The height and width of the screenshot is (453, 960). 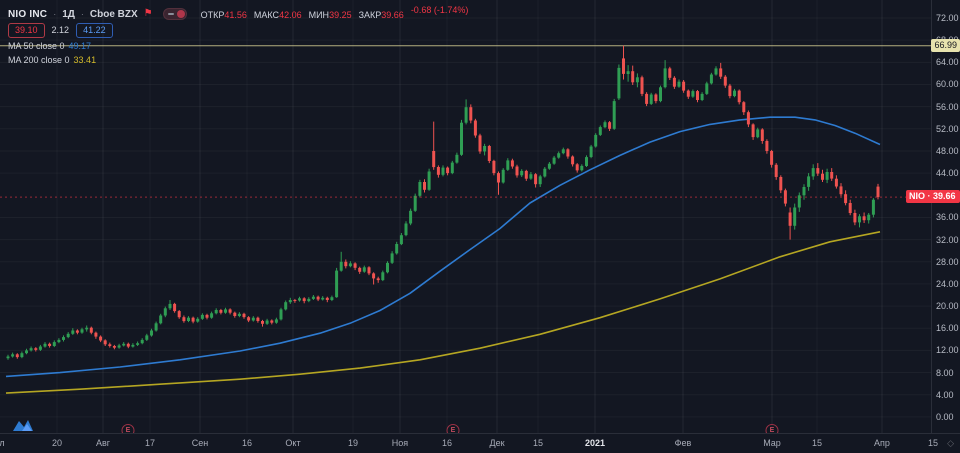 What do you see at coordinates (319, 15) in the screenshot?
I see `low-label: МИН` at bounding box center [319, 15].